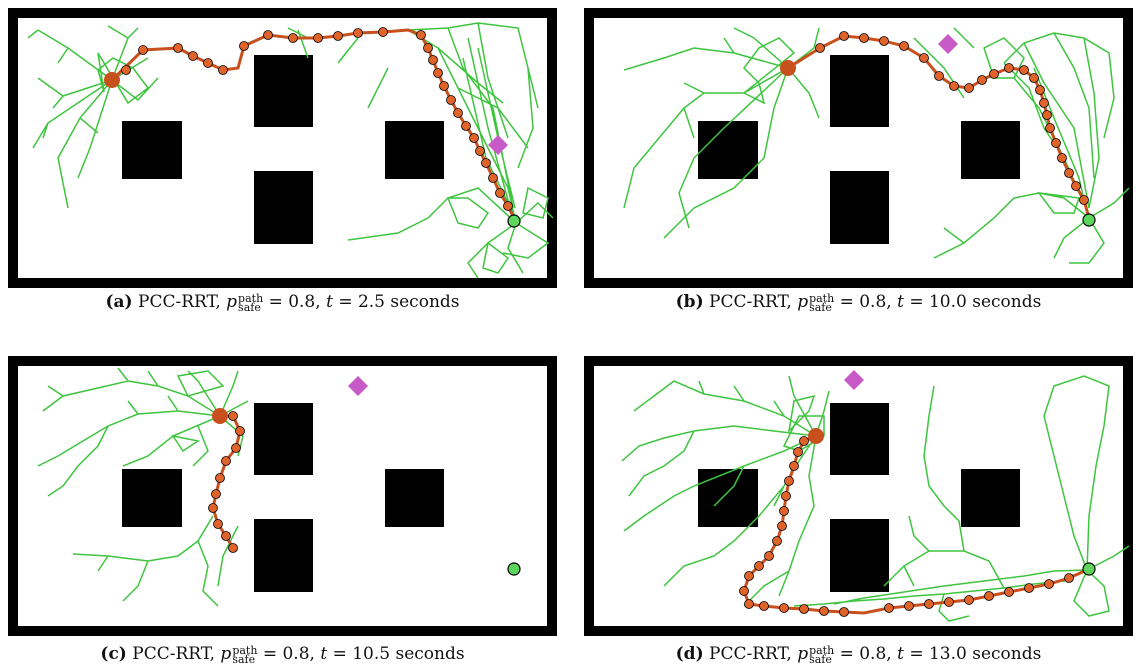  Describe the element at coordinates (232, 302) in the screenshot. I see `caption-a-p: p` at that location.